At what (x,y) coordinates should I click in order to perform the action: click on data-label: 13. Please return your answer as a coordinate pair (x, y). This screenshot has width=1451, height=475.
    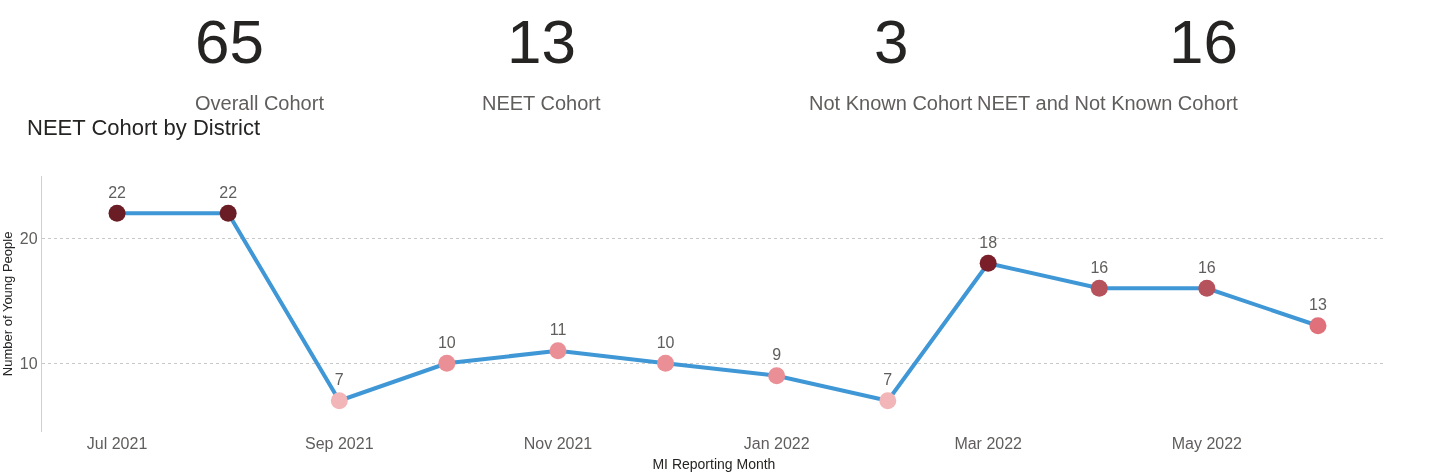
    Looking at the image, I should click on (1318, 305).